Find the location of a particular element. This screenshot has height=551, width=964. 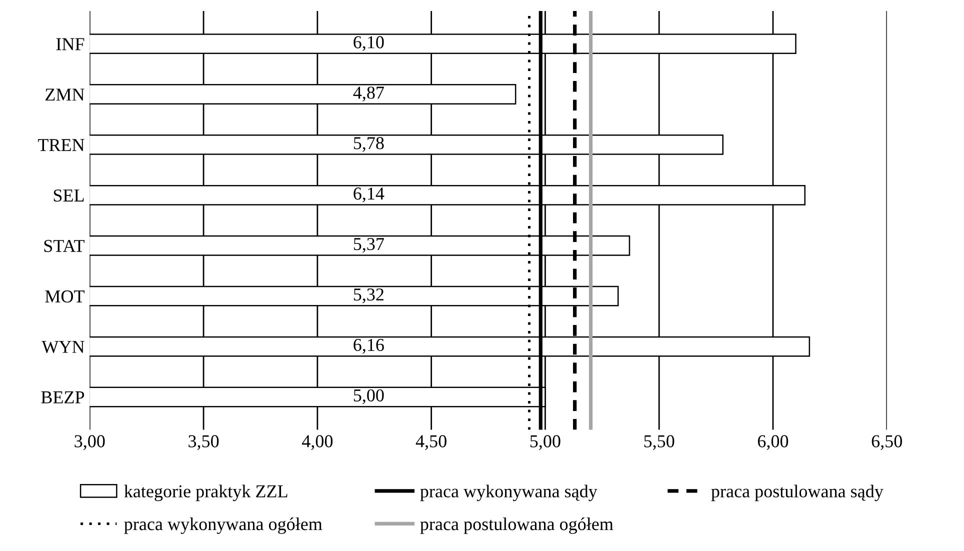

x-tick-label: 4,50 is located at coordinates (431, 442).